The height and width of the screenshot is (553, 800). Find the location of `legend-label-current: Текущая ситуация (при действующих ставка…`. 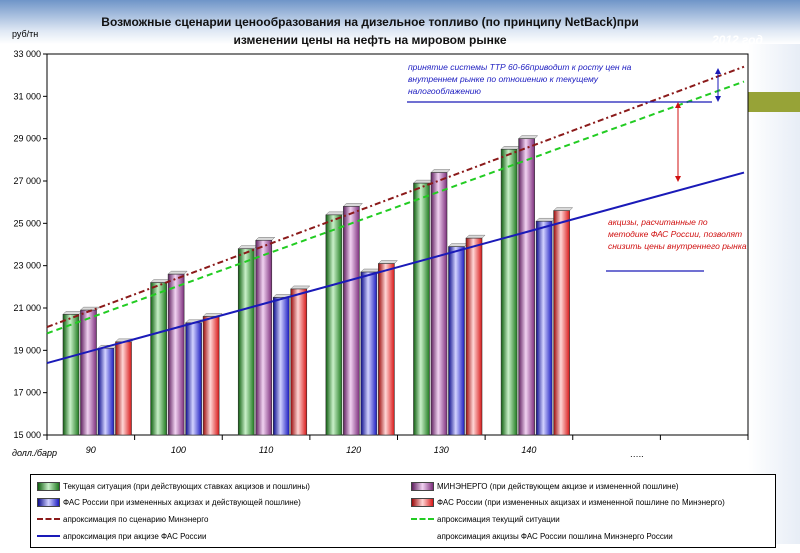

legend-label-current: Текущая ситуация (при действующих ставка… is located at coordinates (186, 486).